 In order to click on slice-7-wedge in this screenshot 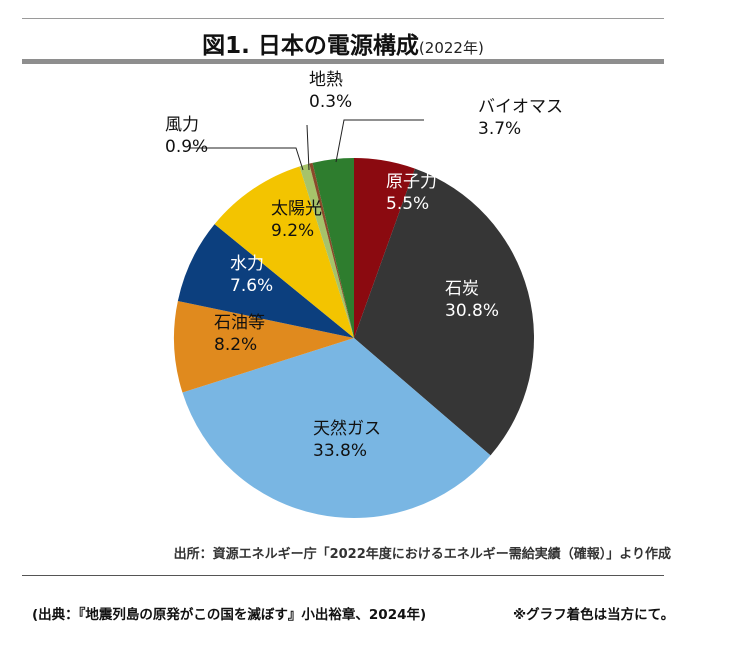, I will do `click(326, 250)`.